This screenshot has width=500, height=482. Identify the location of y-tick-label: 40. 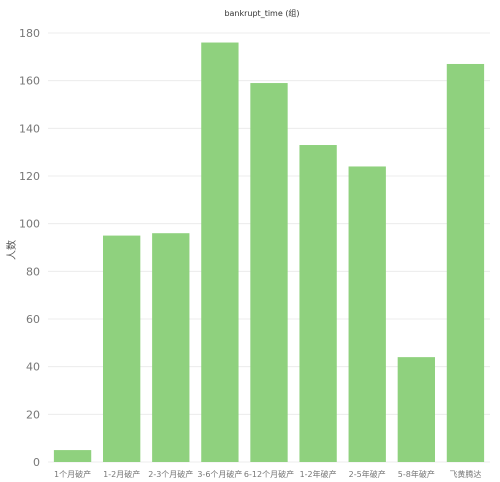
(33, 367).